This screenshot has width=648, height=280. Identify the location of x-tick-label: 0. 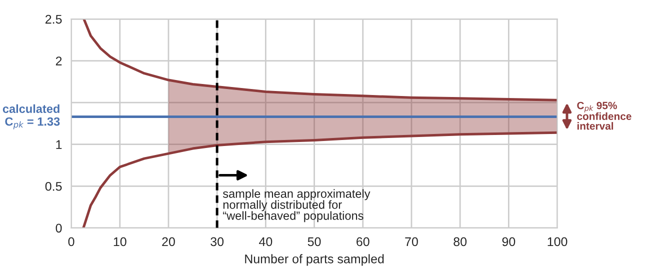
(71, 241).